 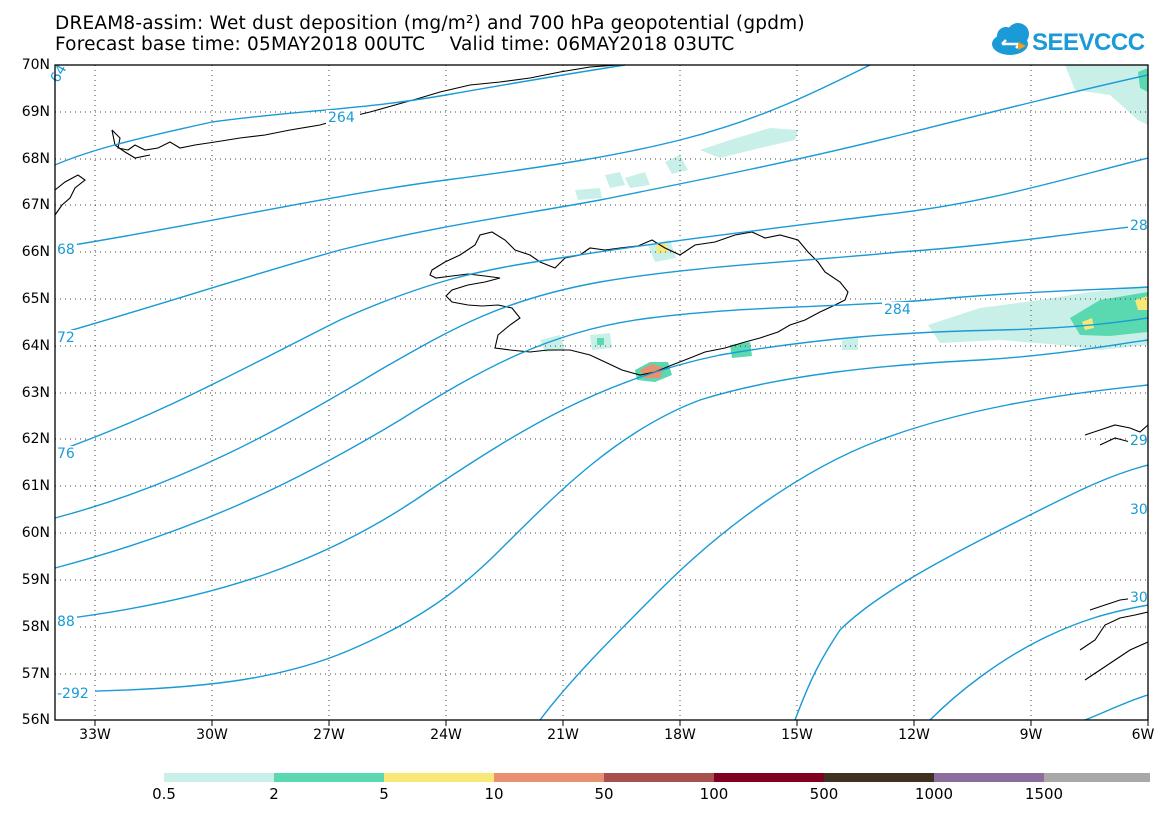 What do you see at coordinates (212, 735) in the screenshot?
I see `lon-label-30w: 30W` at bounding box center [212, 735].